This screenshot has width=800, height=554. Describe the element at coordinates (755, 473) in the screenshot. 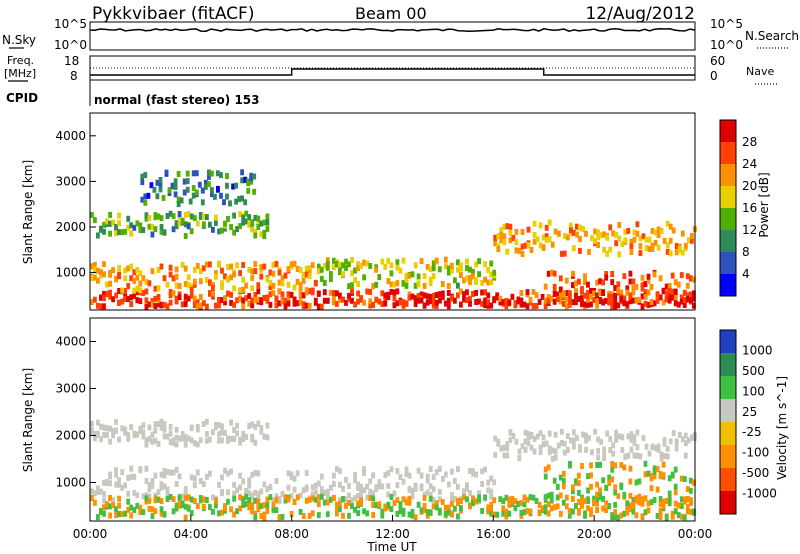

I see `colorbar-tick-label: -500` at that location.